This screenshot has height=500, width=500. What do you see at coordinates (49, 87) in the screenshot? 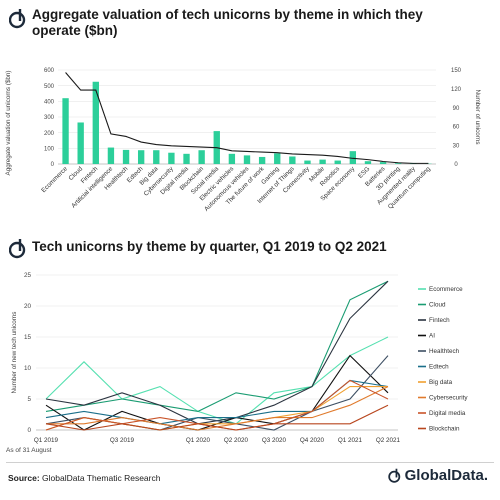
I see `y-tick-label: 500` at bounding box center [49, 87].